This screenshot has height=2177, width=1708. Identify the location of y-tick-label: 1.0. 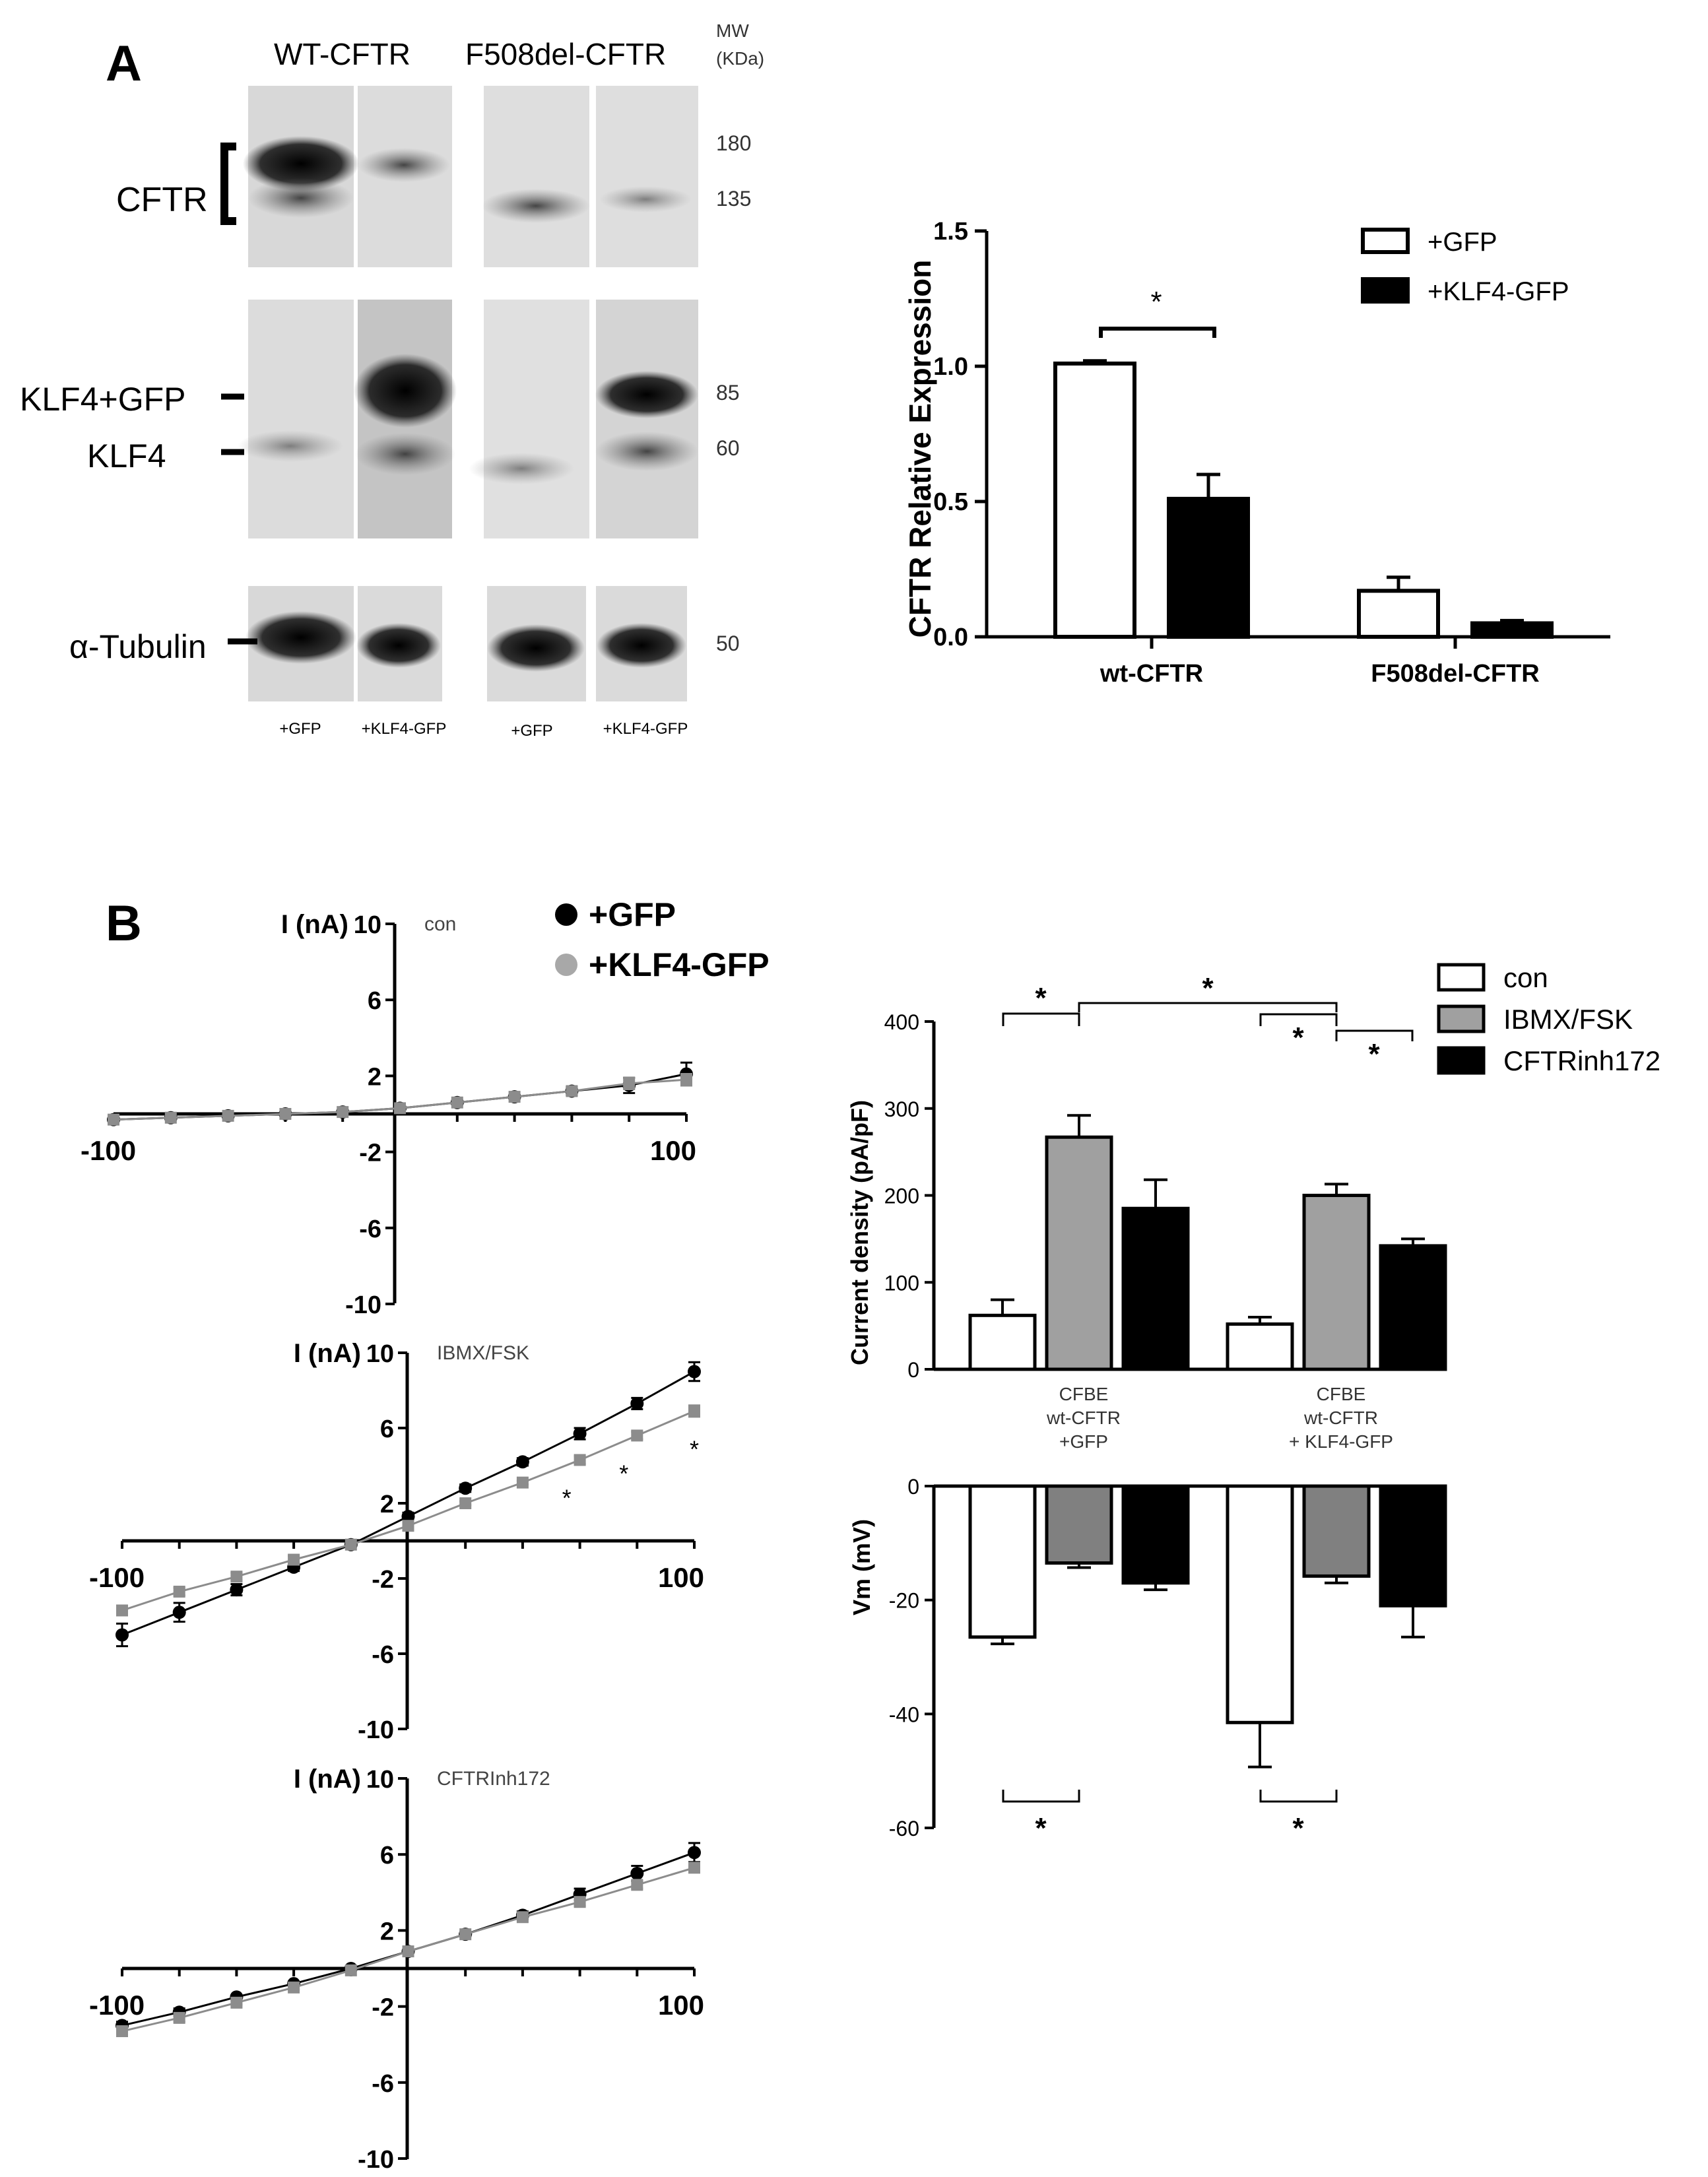
(950, 367).